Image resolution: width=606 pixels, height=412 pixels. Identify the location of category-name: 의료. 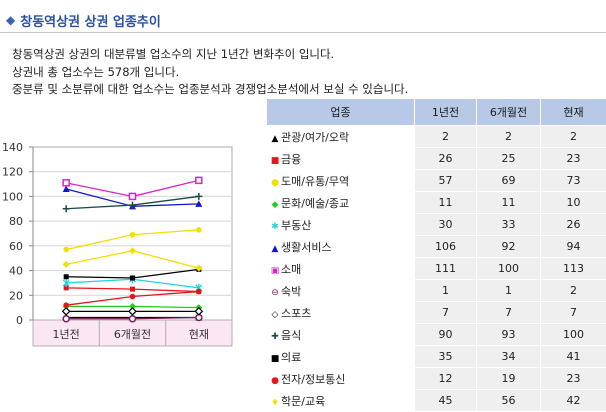
(291, 357).